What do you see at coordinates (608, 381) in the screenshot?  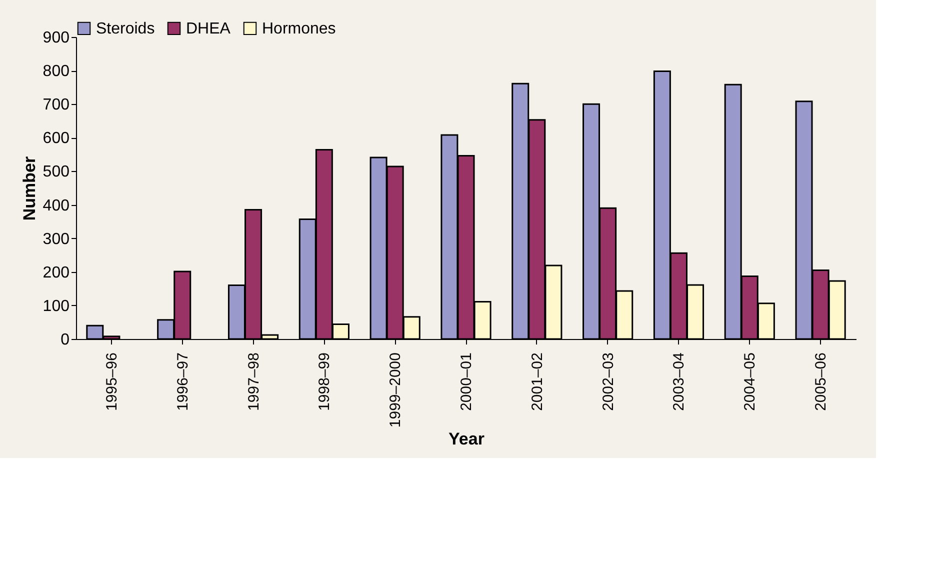 I see `x-tick-label: 2002–03` at bounding box center [608, 381].